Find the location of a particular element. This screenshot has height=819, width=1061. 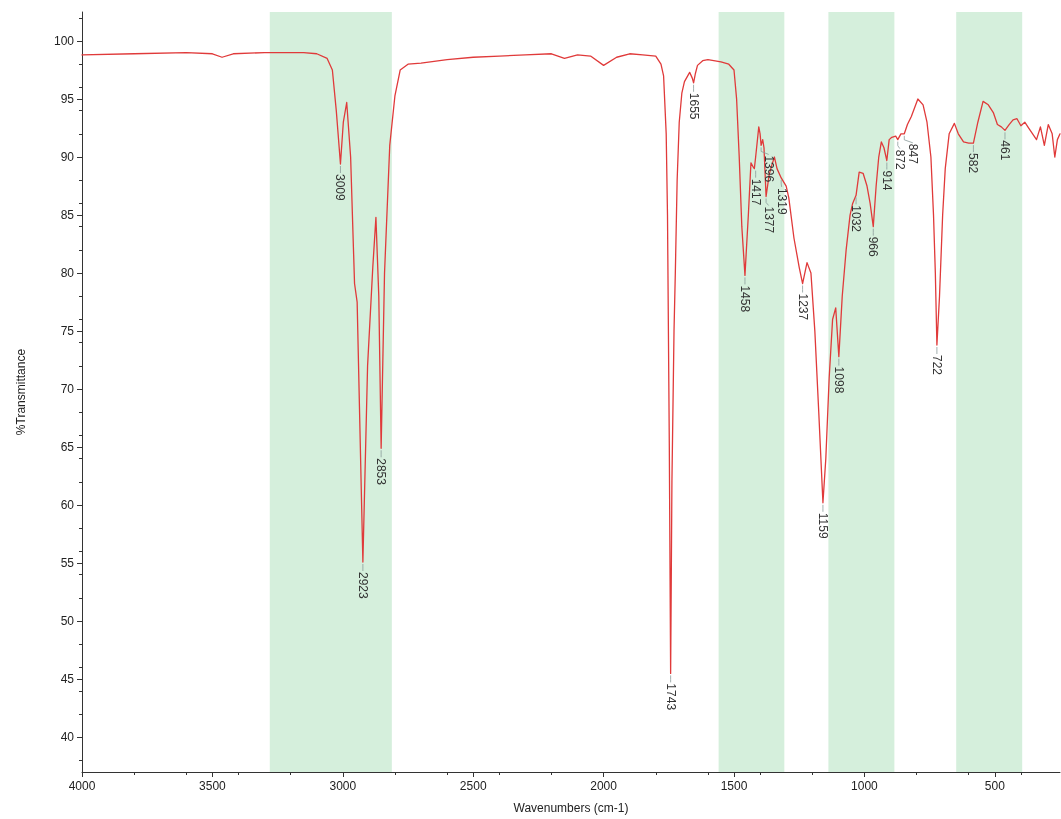

x-tick-label: 4000 is located at coordinates (82, 786).